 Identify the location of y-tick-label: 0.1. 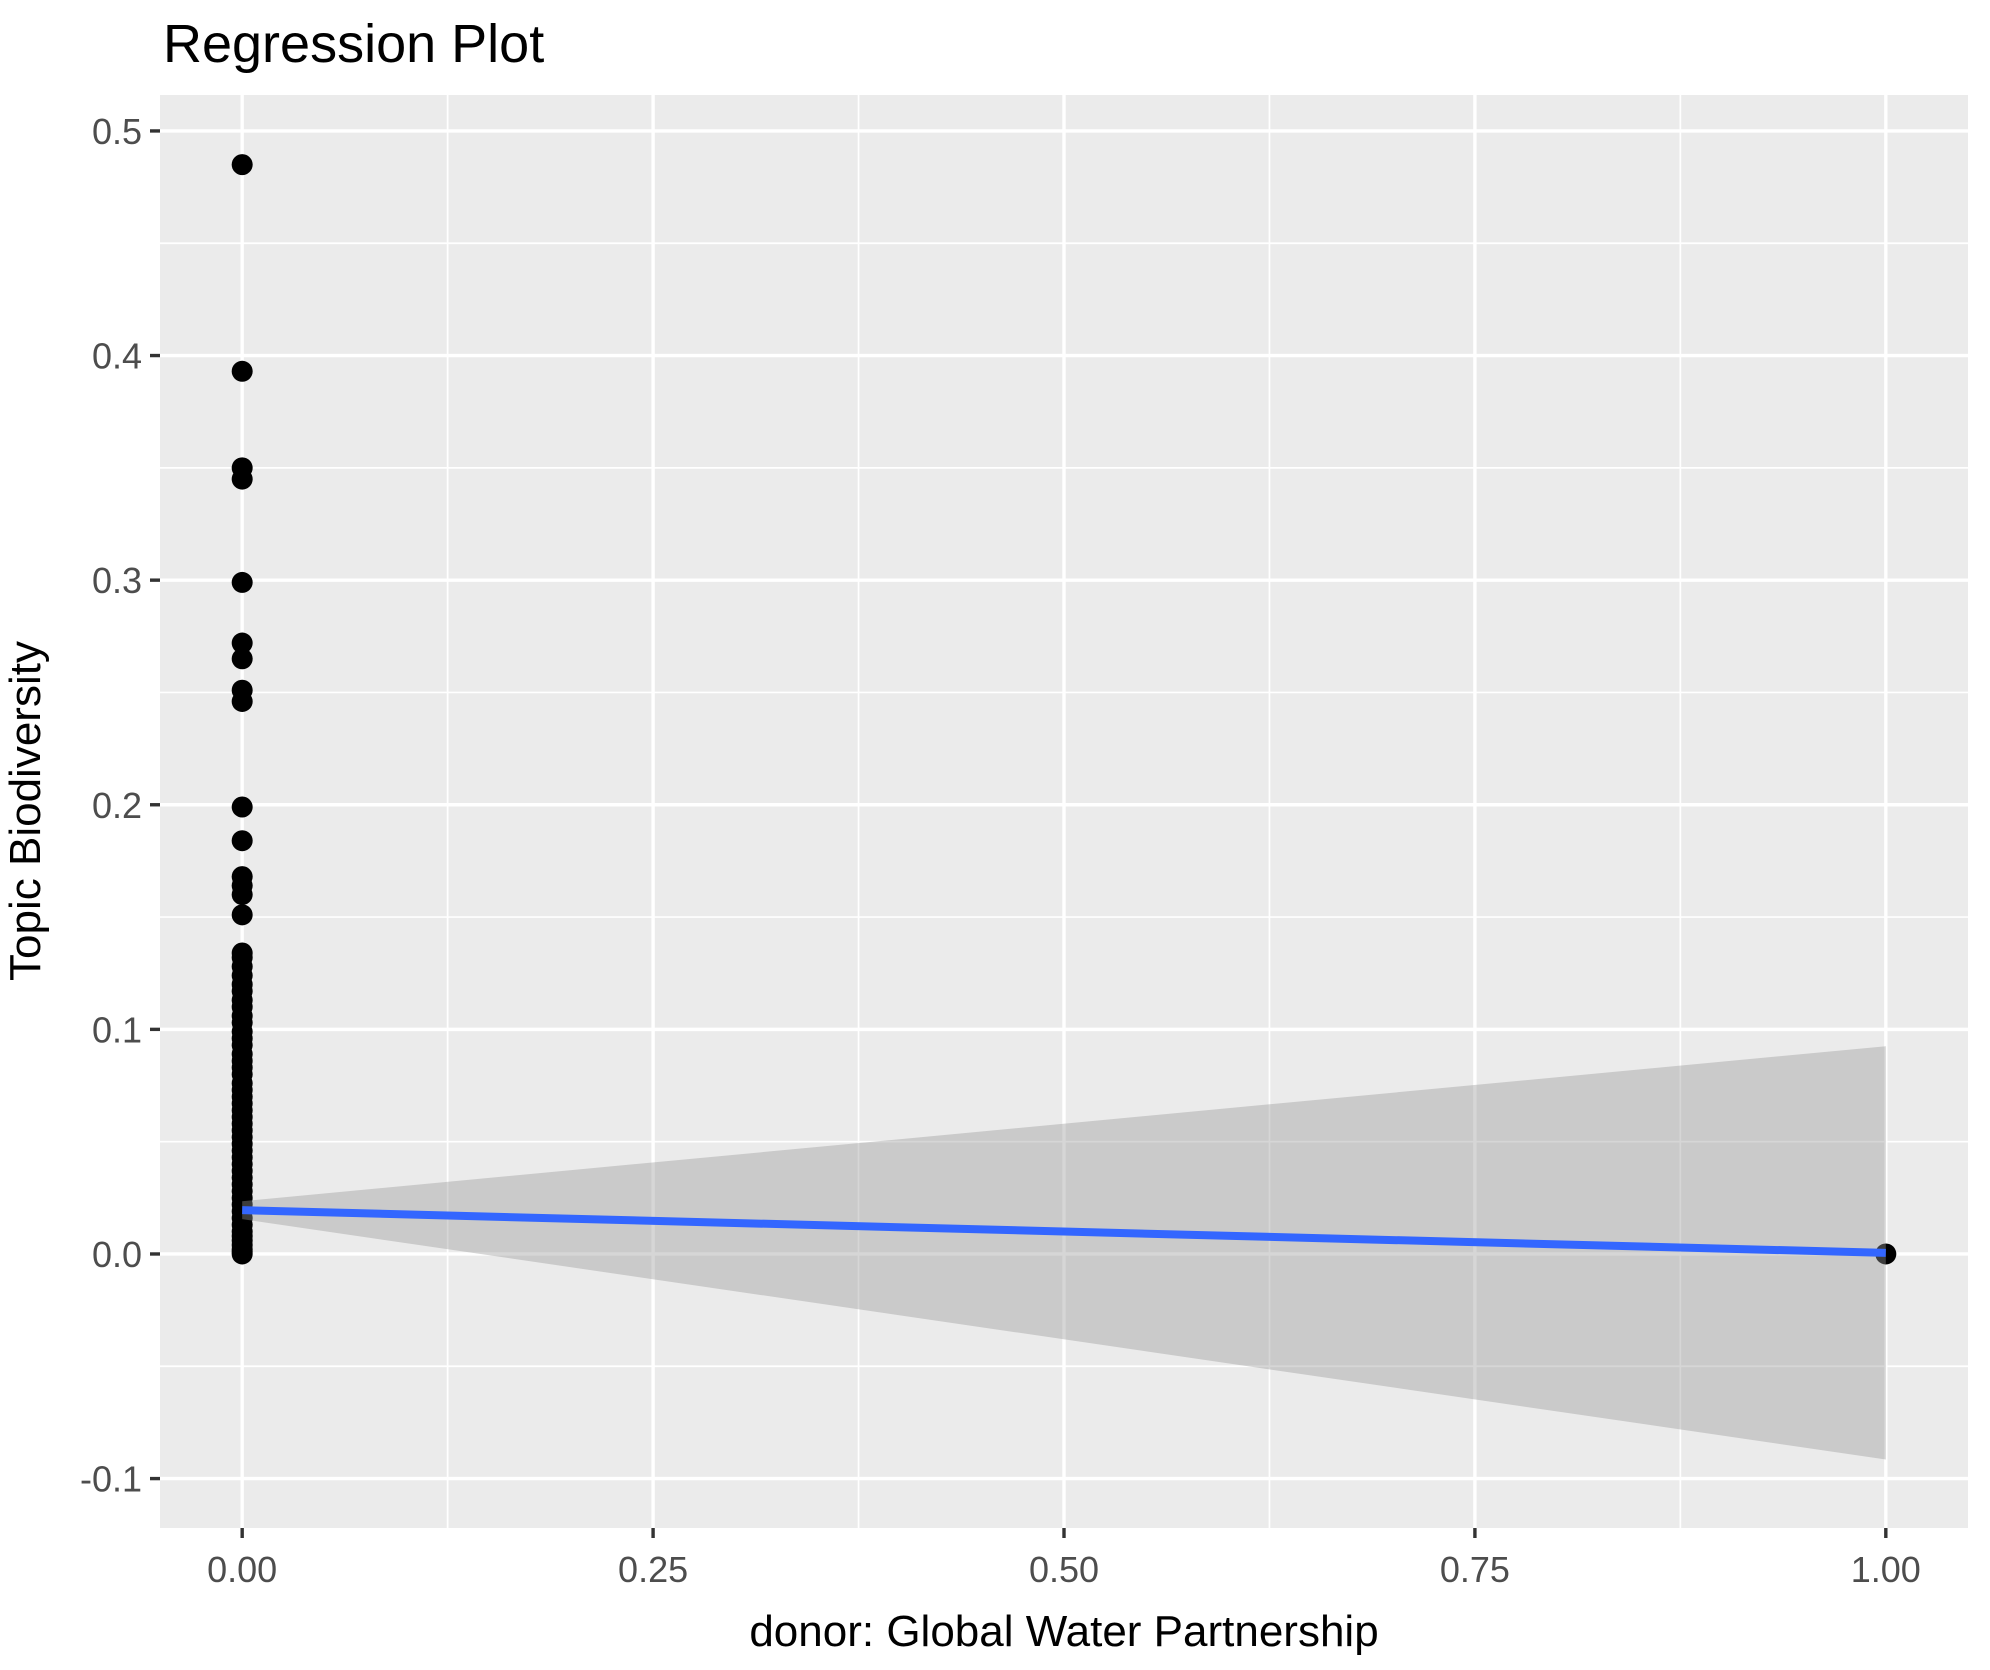
(117, 1029).